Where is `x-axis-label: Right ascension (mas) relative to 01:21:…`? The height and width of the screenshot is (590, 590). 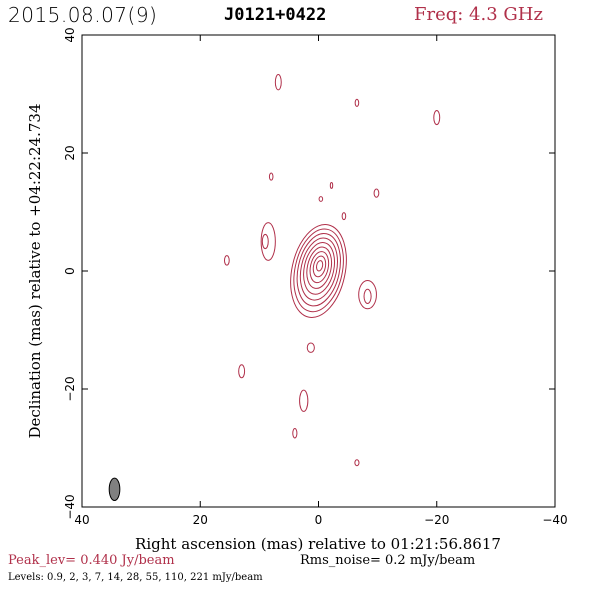
x-axis-label: Right ascension (mas) relative to 01:21:… is located at coordinates (318, 544).